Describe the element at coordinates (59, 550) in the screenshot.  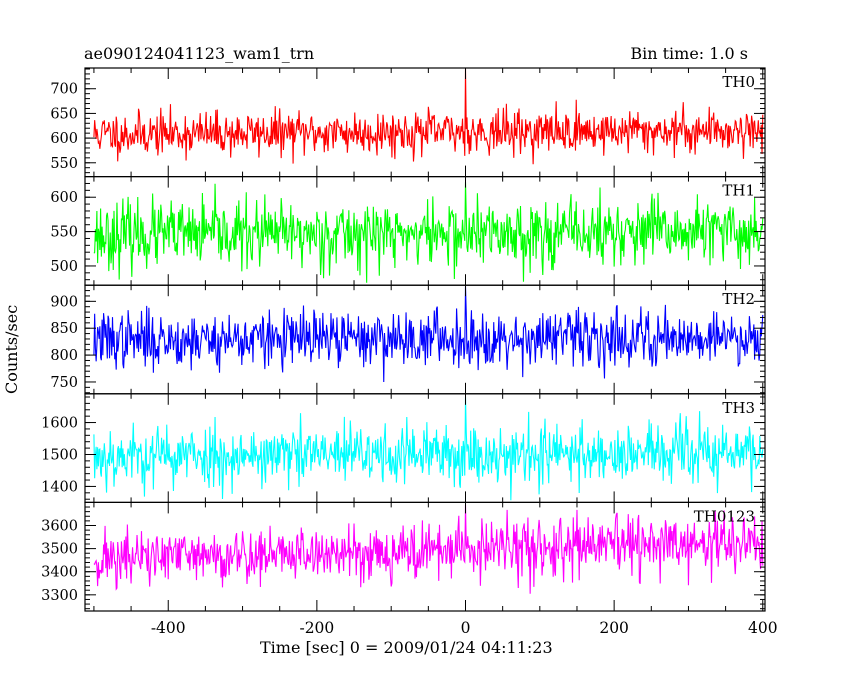
I see `y-tick-label: 3500` at that location.